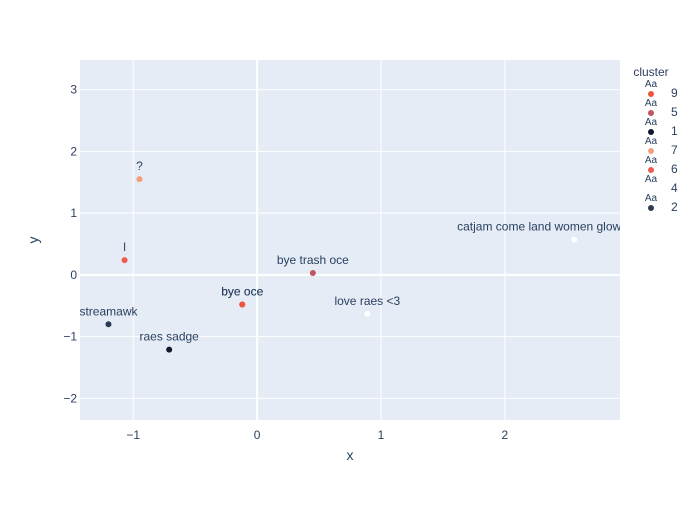 The height and width of the screenshot is (505, 700). I want to click on series-5: bye trash oce, so click(313, 265).